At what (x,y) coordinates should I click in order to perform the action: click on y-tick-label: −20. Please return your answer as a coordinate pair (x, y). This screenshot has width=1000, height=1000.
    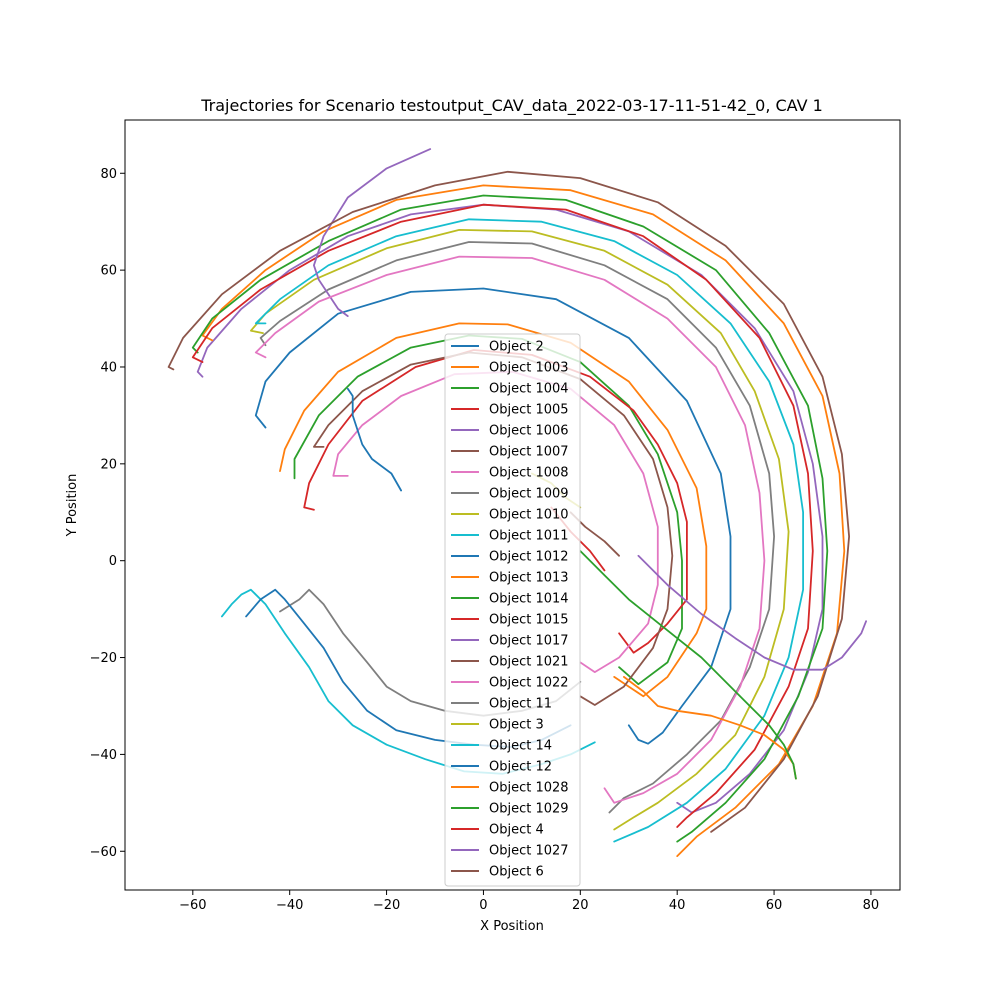
    Looking at the image, I should click on (103, 658).